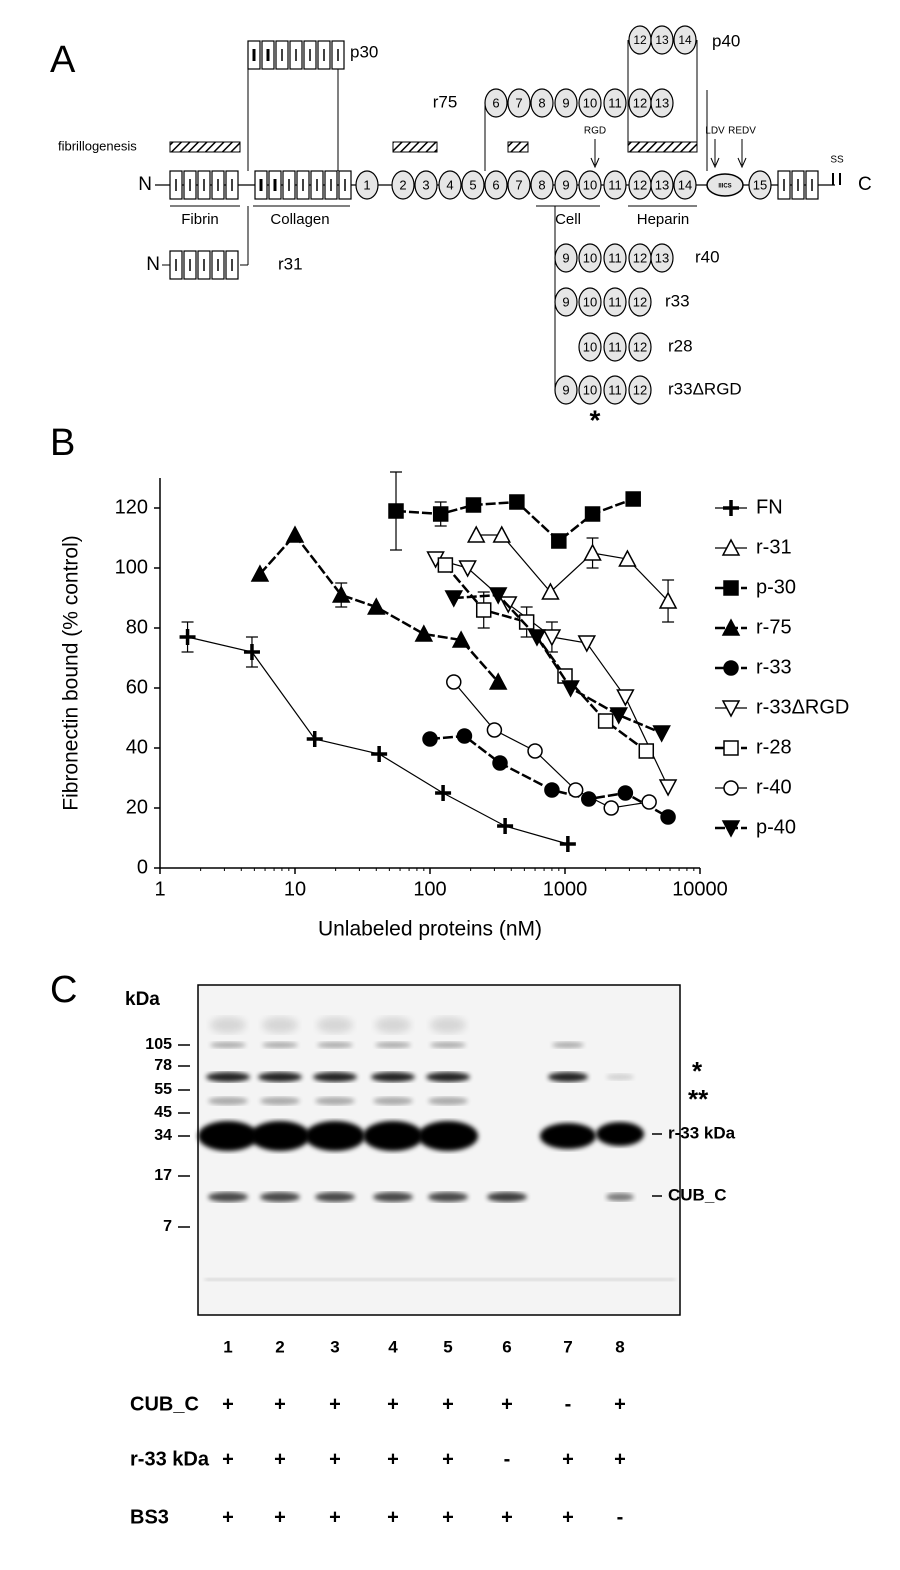 This screenshot has height=1570, width=900. Describe the element at coordinates (495, 102) in the screenshot. I see `module-number: 6` at that location.